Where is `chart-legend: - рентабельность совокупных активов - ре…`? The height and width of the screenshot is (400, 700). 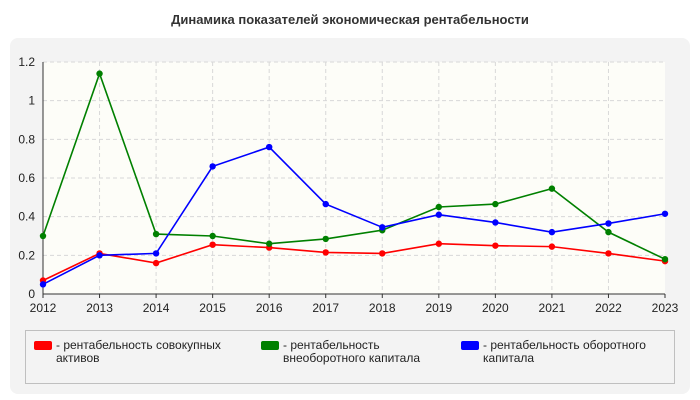 chart-legend: - рентабельность совокупных активов - ре… is located at coordinates (350, 357).